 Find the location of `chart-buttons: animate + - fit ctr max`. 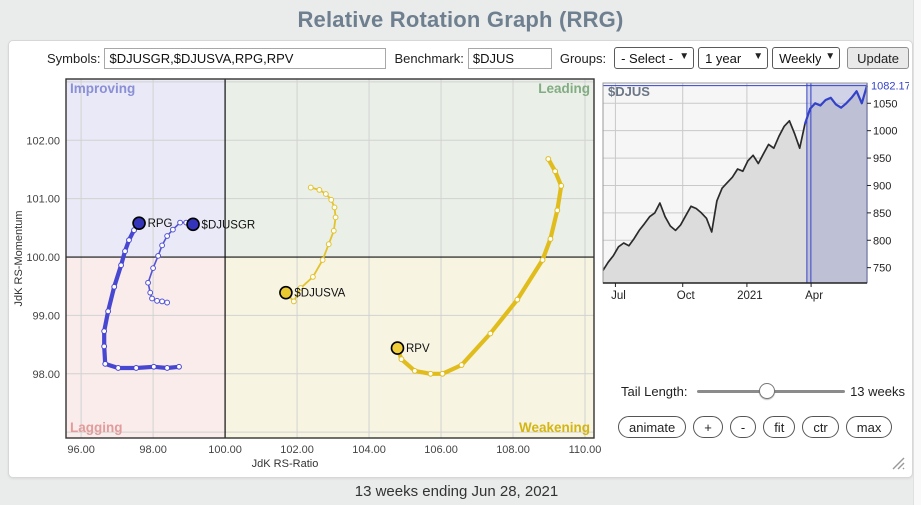

chart-buttons: animate + - fit ctr max is located at coordinates (755, 427).